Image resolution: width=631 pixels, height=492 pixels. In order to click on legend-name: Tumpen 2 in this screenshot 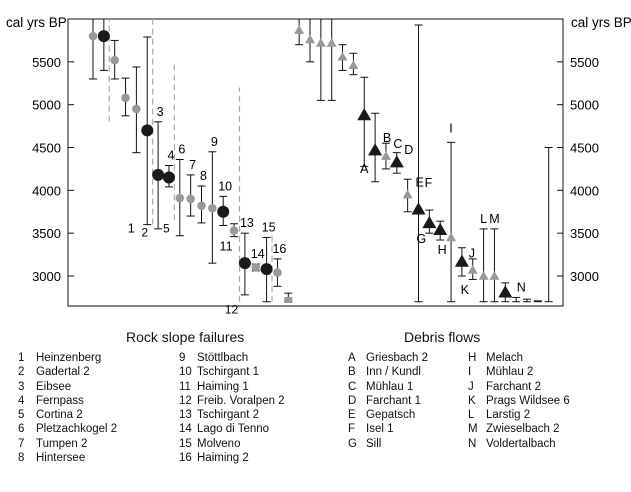, I will do `click(62, 443)`.